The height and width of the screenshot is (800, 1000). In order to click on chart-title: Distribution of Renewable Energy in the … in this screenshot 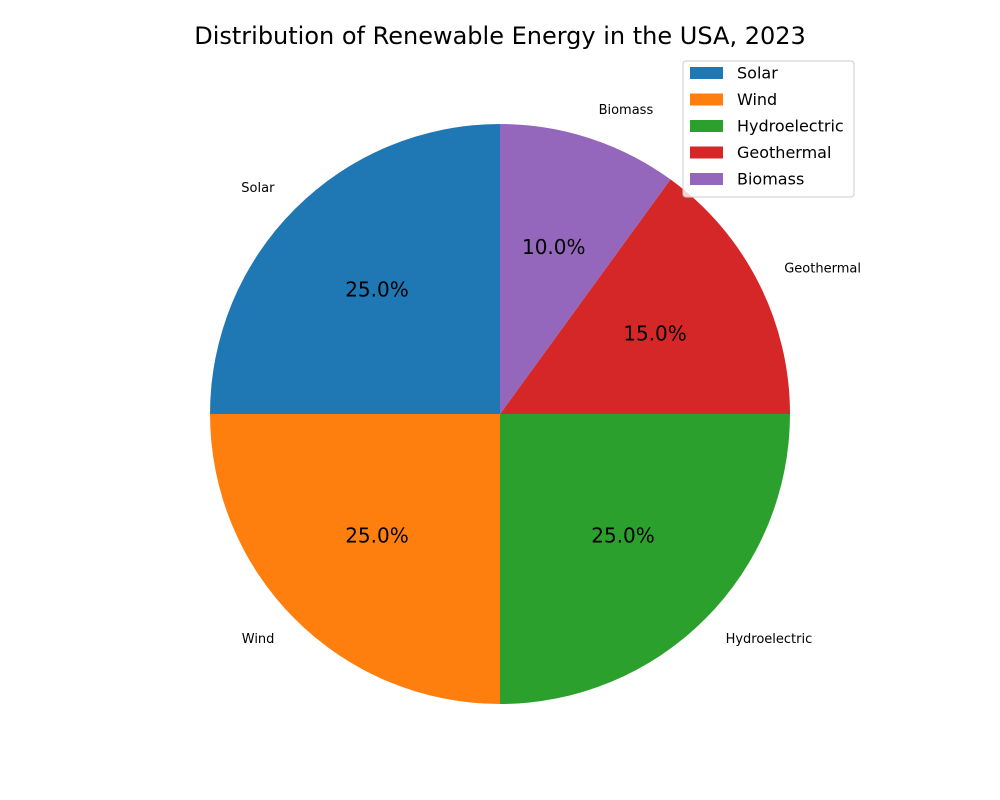, I will do `click(500, 36)`.